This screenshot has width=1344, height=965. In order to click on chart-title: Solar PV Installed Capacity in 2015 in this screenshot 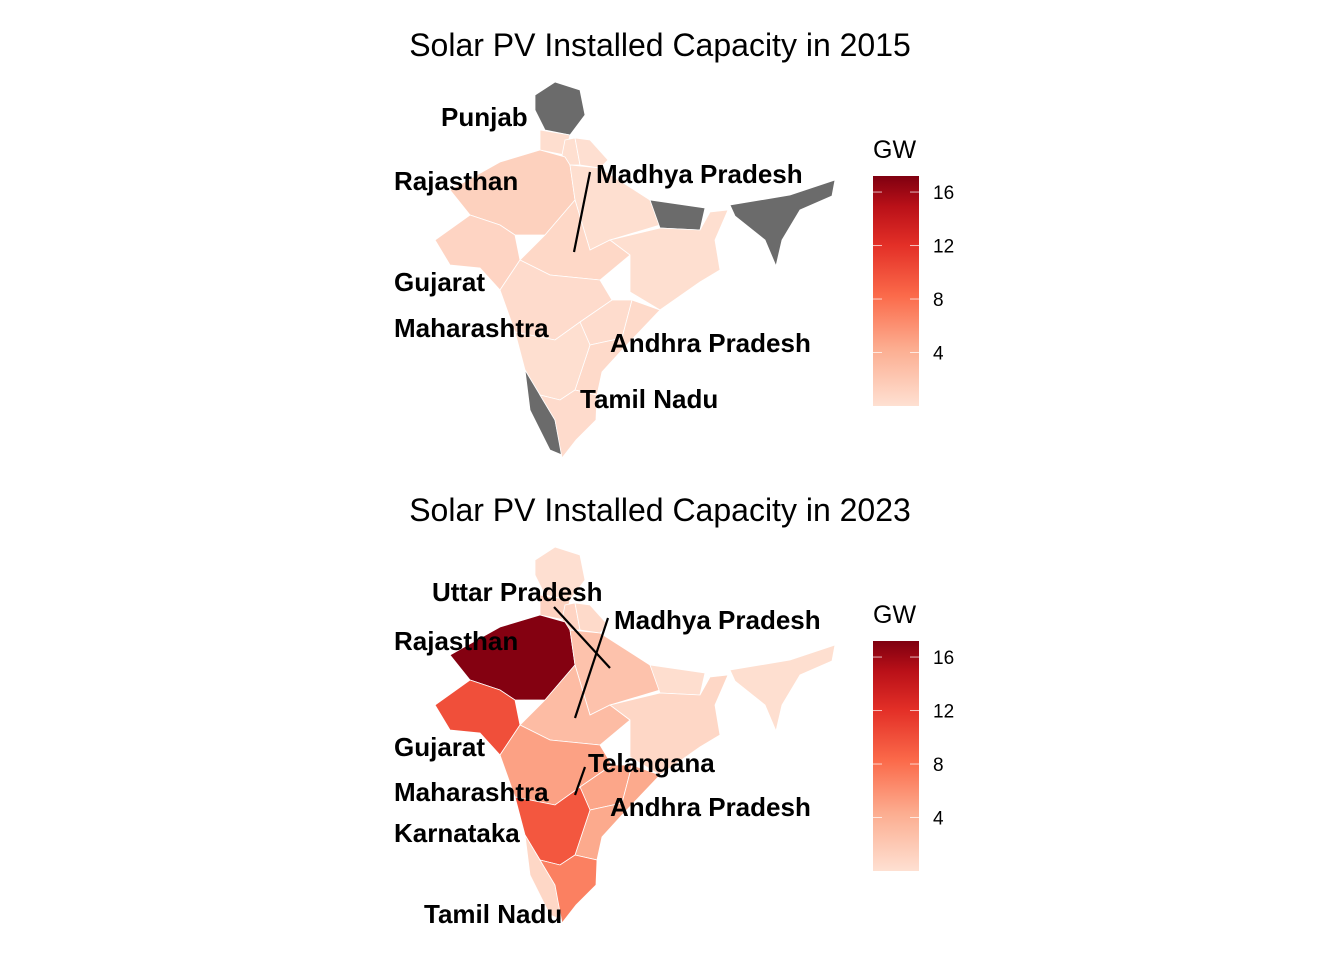, I will do `click(660, 45)`.